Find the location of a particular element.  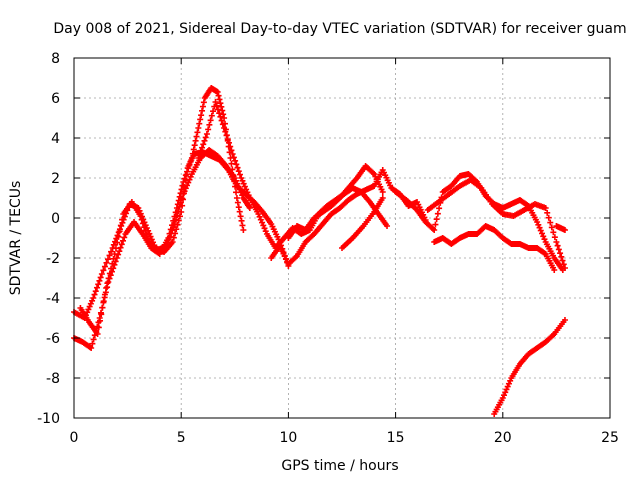

y-tick-label: 8 is located at coordinates (55, 59).